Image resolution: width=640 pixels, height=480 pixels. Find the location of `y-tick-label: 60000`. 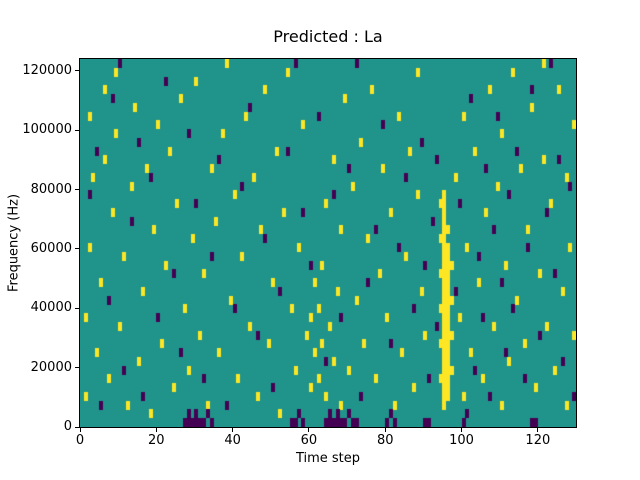

y-tick-label: 60000 is located at coordinates (51, 248).